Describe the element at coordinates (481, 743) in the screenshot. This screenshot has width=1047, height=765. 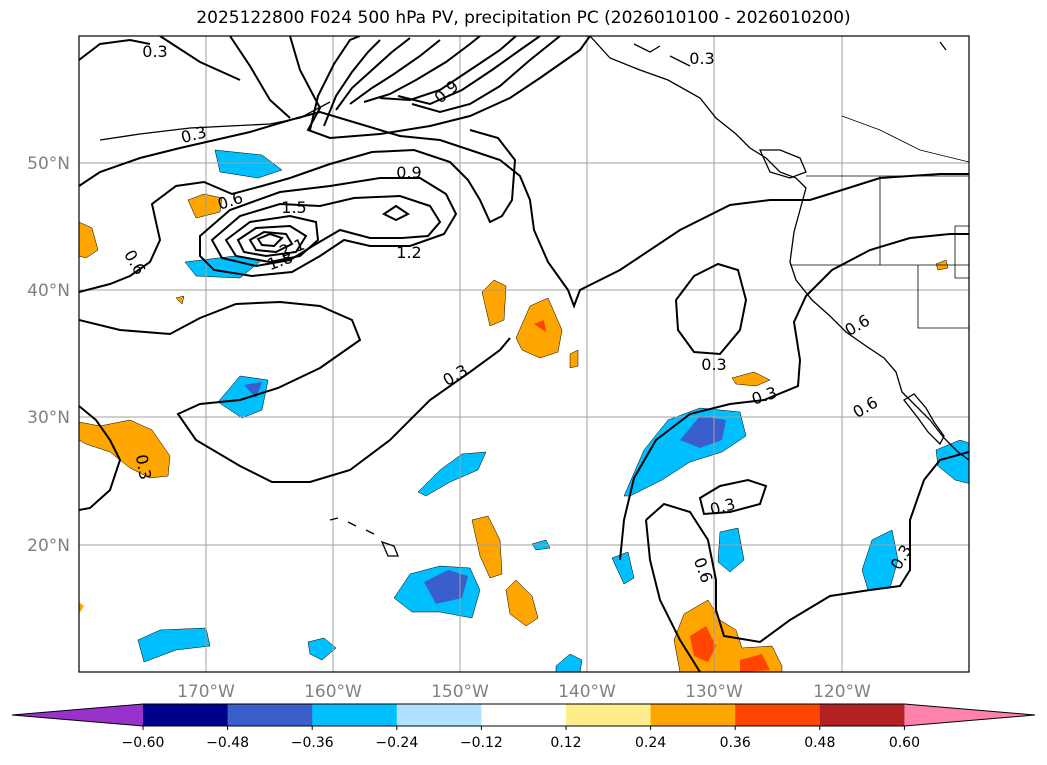
I see `colorbar-tick-label: −0.12` at that location.